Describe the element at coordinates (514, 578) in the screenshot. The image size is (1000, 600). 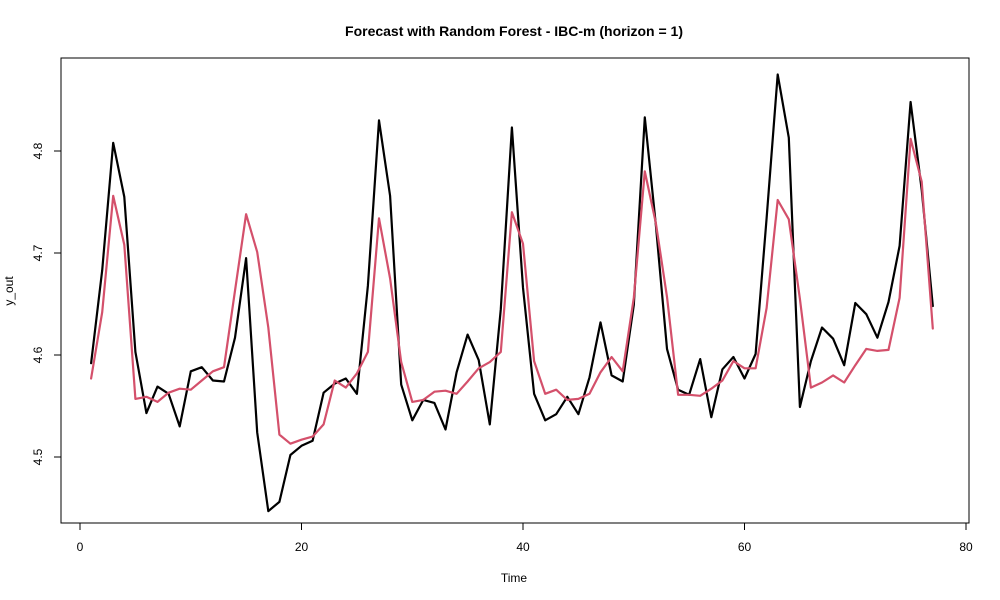
I see `x-axis-label: Time` at that location.